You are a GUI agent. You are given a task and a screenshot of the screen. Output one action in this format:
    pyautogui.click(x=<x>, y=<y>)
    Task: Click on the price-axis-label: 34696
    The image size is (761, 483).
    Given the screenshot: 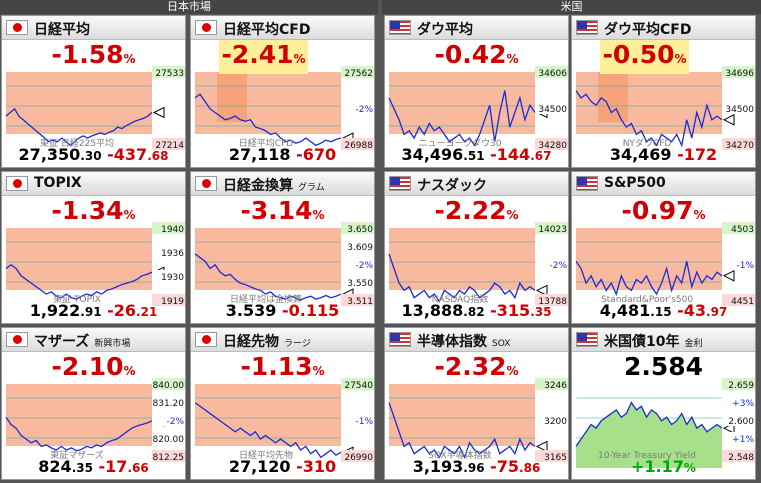 What is the action you would take?
    pyautogui.click(x=739, y=74)
    